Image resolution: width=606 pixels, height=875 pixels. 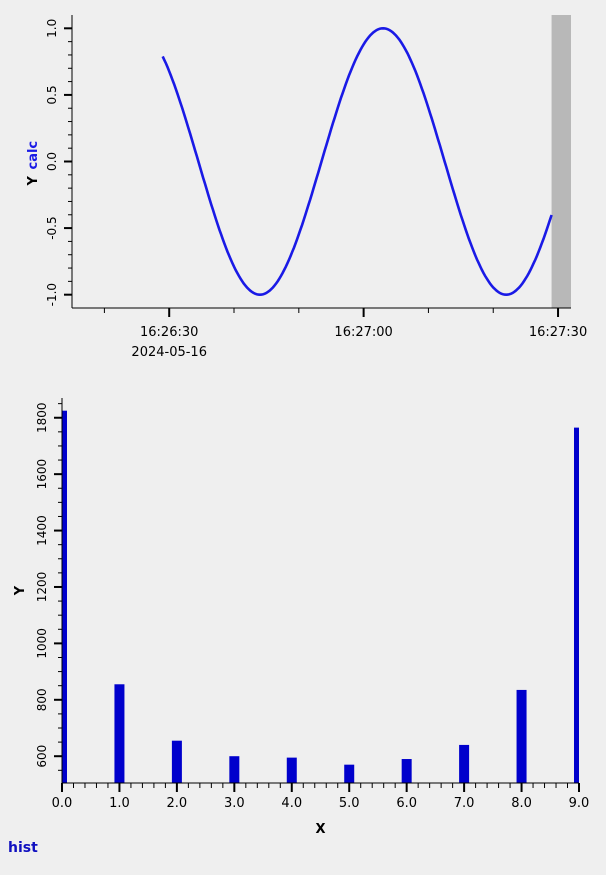 I want to click on top-ylabel-text: Y, so click(x=33, y=181).